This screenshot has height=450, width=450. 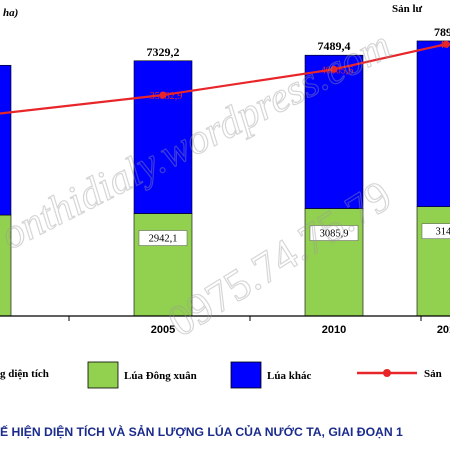 I want to click on line-label-1: 35832,9, so click(x=166, y=96).